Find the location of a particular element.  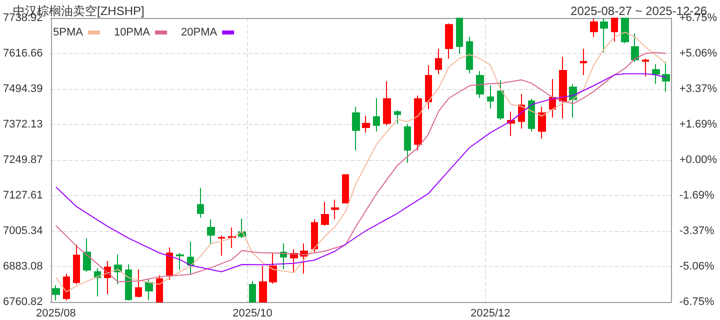

y2-tick-label: +0.00% is located at coordinates (698, 160).